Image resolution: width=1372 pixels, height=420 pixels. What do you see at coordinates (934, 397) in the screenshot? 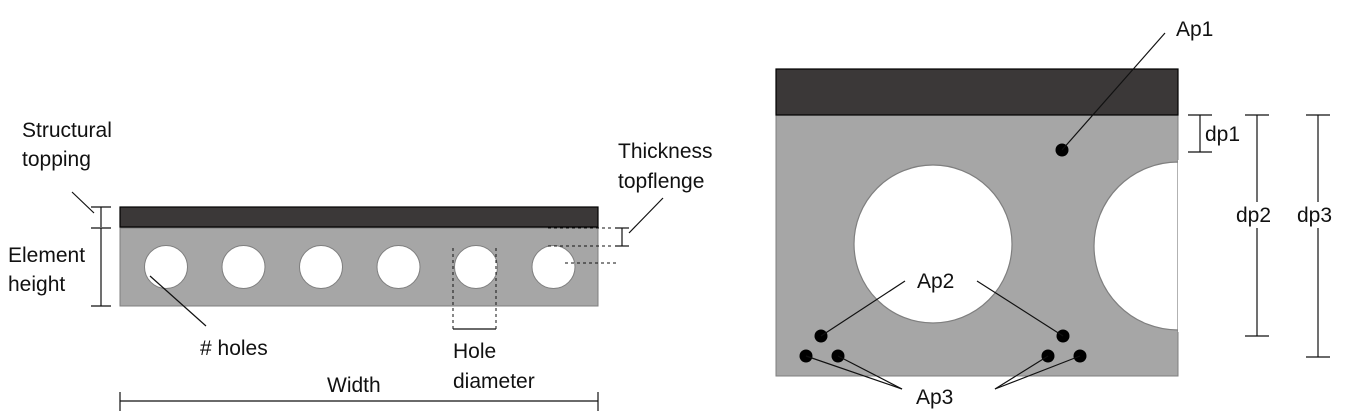
I see `ap3-label: Ap3` at bounding box center [934, 397].